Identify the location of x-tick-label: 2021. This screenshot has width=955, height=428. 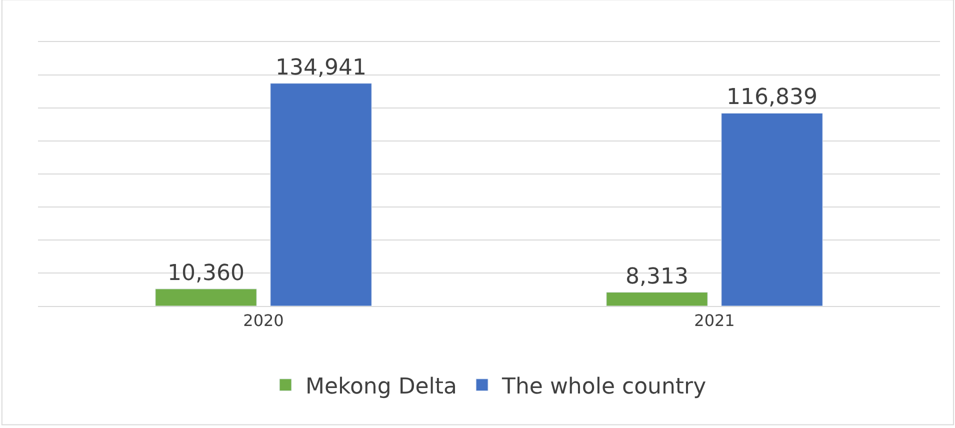
(714, 320).